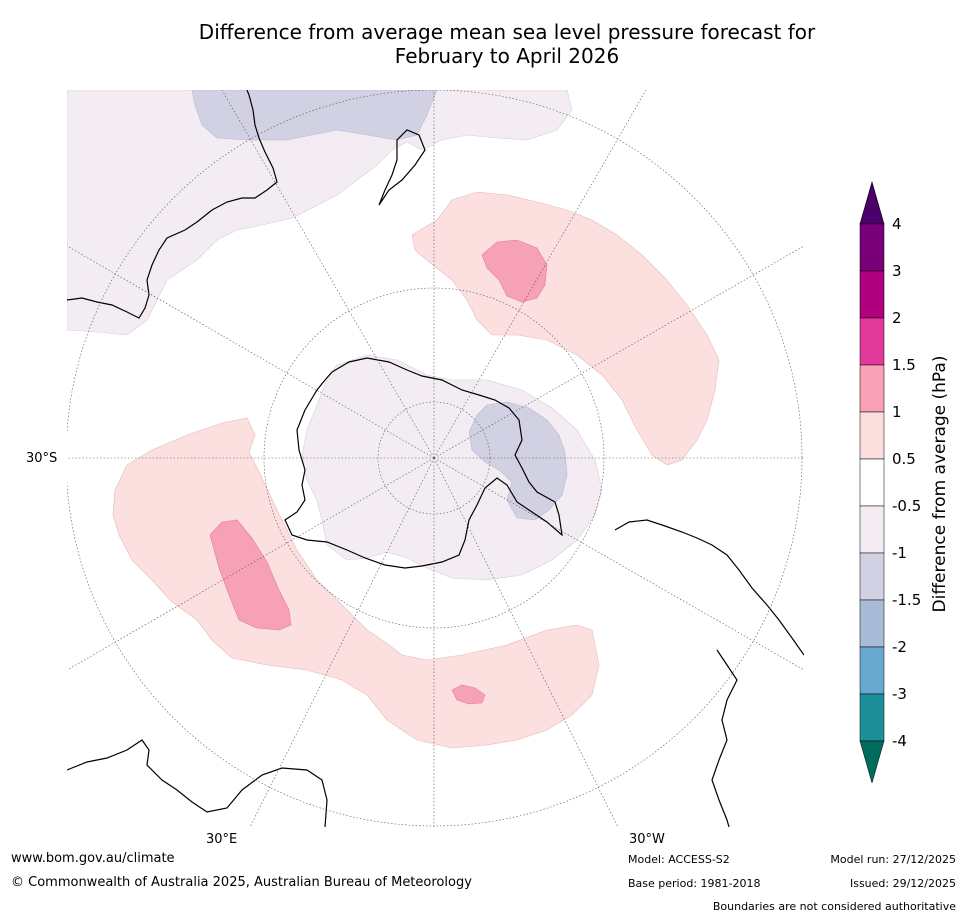 Image resolution: width=965 pixels, height=919 pixels. I want to click on meridian-150w, so click(540, 274).